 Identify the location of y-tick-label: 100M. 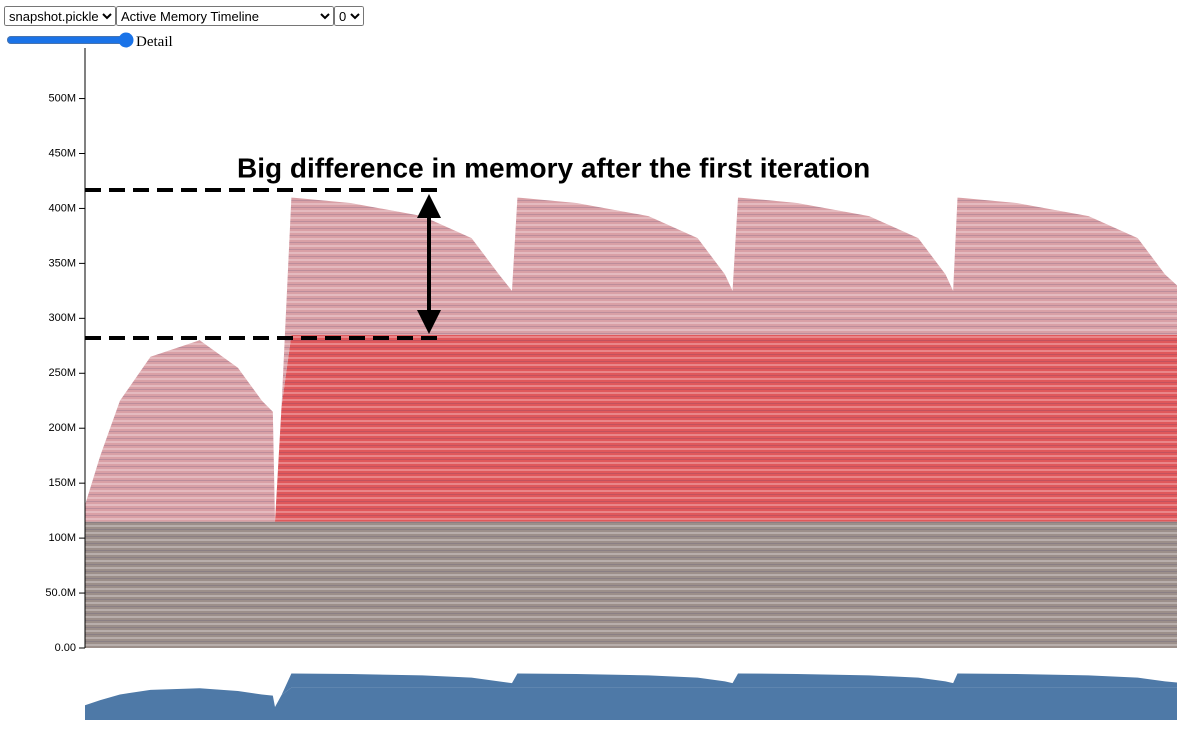
(62, 538).